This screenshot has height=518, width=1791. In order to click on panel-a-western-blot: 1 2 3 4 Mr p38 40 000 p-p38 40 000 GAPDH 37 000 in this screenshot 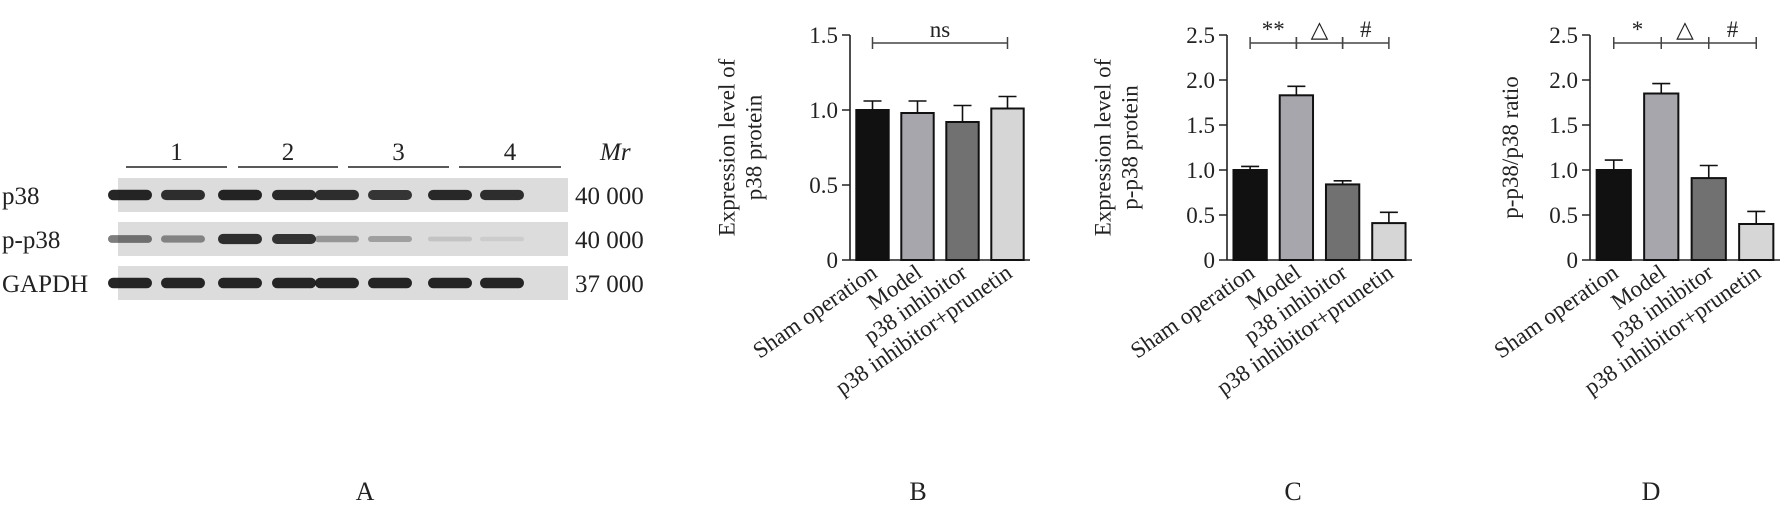, I will do `click(323, 219)`.